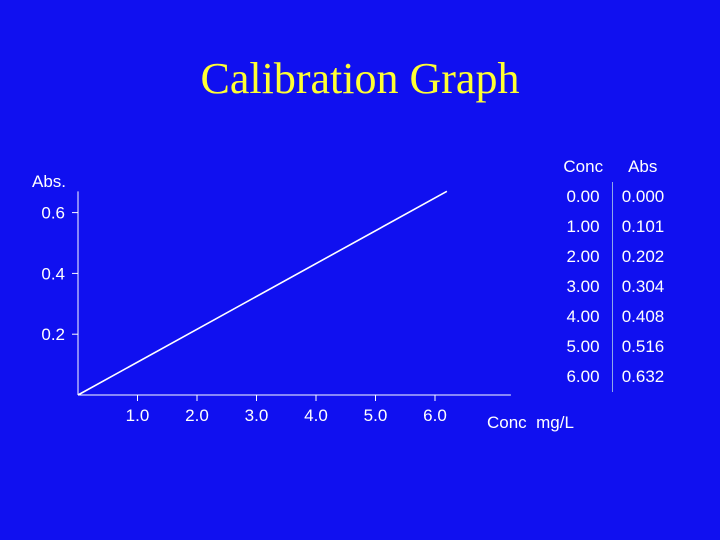 The height and width of the screenshot is (540, 720). Describe the element at coordinates (257, 415) in the screenshot. I see `x-tick-label: 3.0` at that location.